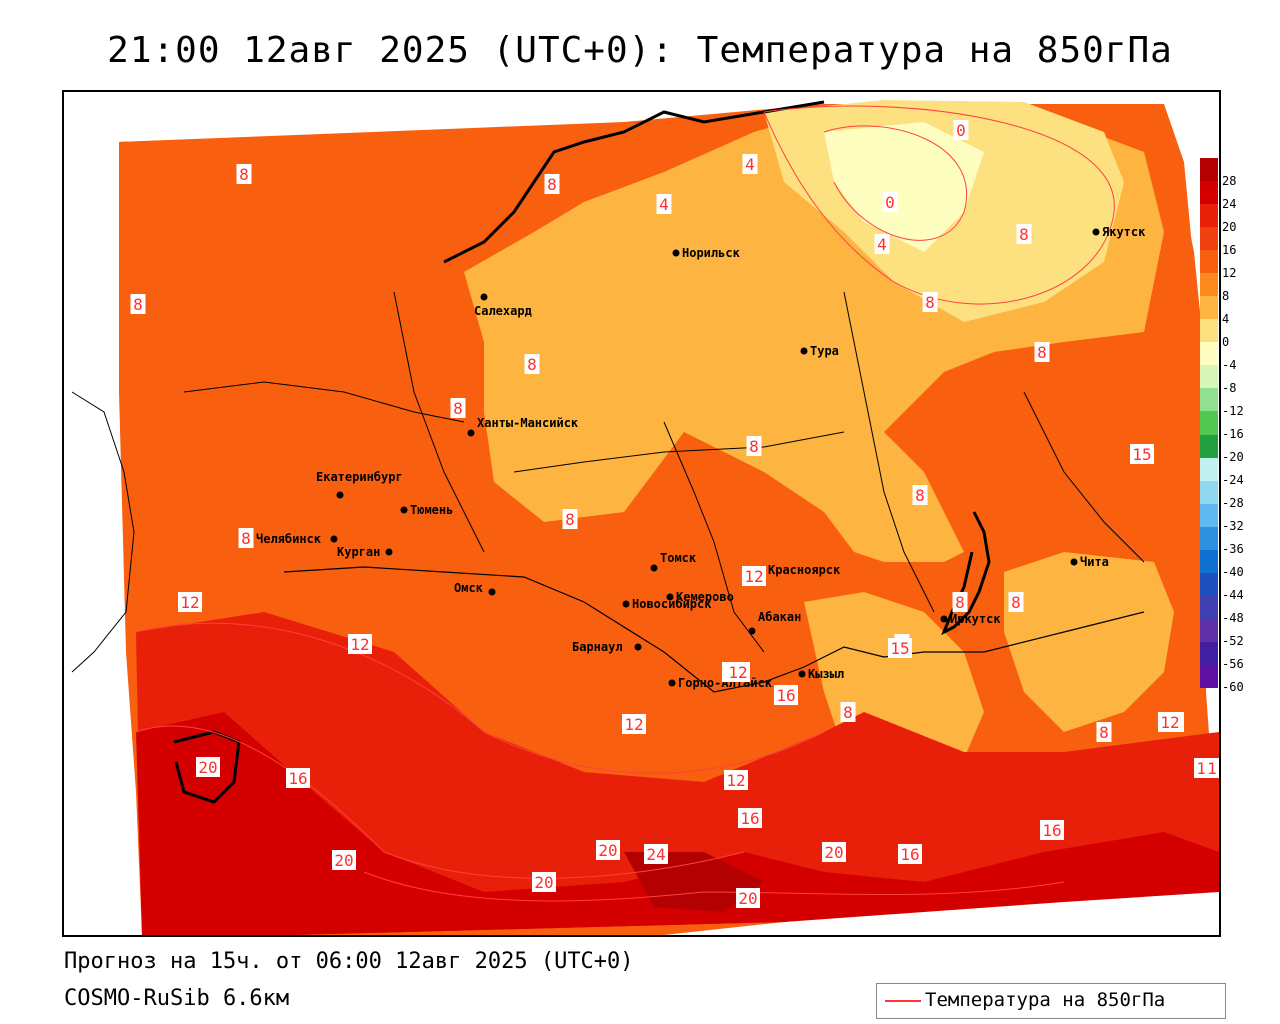 The width and height of the screenshot is (1280, 1024). Describe the element at coordinates (1229, 203) in the screenshot. I see `colorbar-tick-label: 24` at that location.